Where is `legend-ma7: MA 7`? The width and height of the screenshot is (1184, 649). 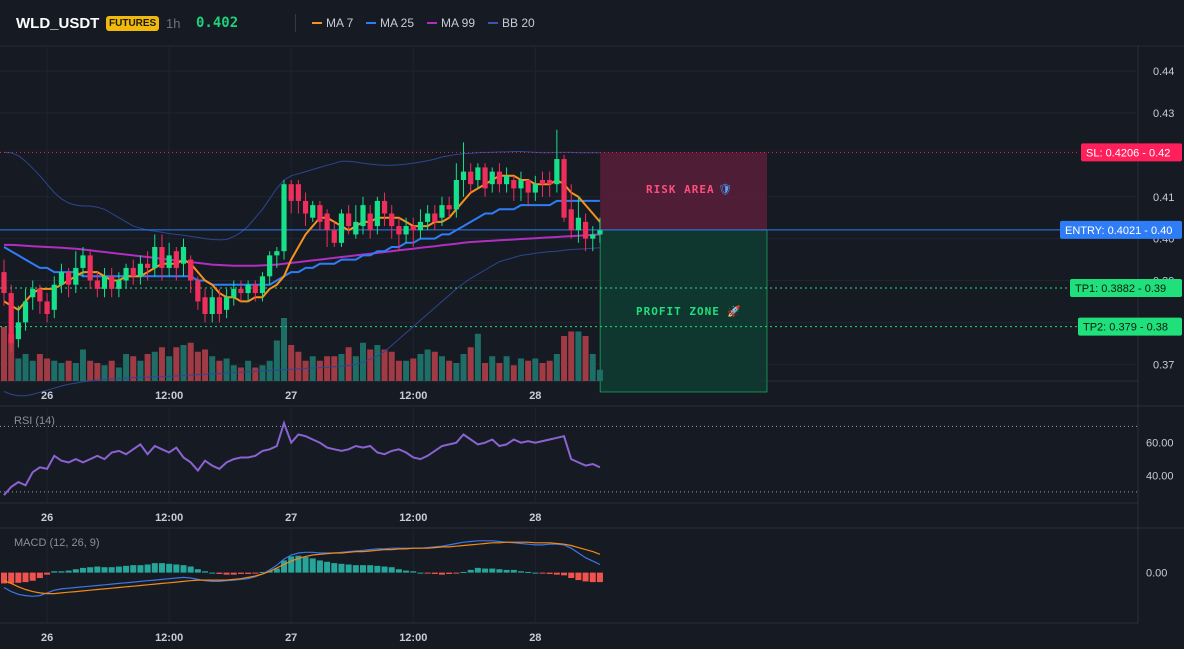
legend-ma7: MA 7 is located at coordinates (332, 23).